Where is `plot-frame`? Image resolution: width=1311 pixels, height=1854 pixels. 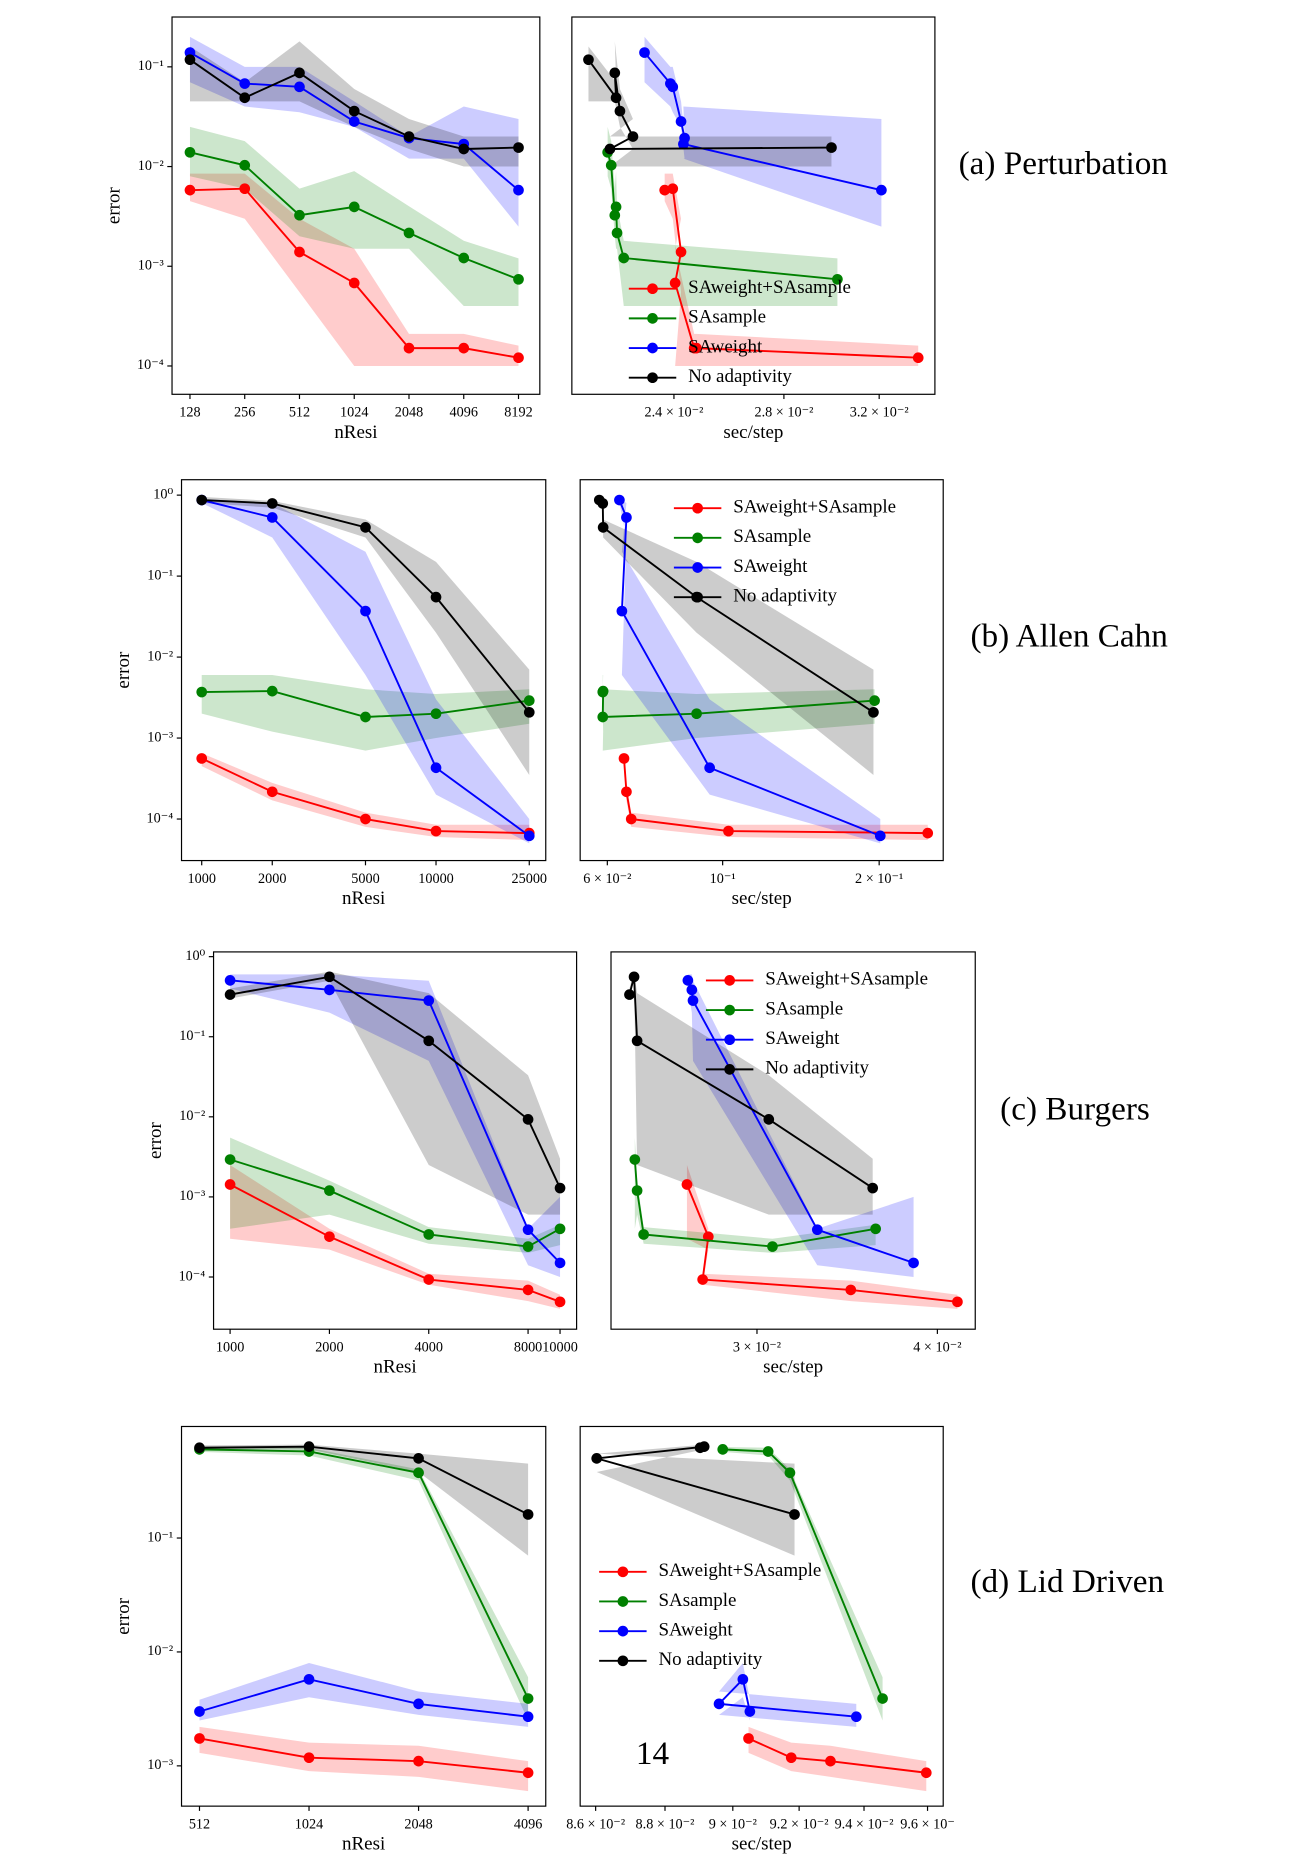
plot-frame is located at coordinates (363, 1616).